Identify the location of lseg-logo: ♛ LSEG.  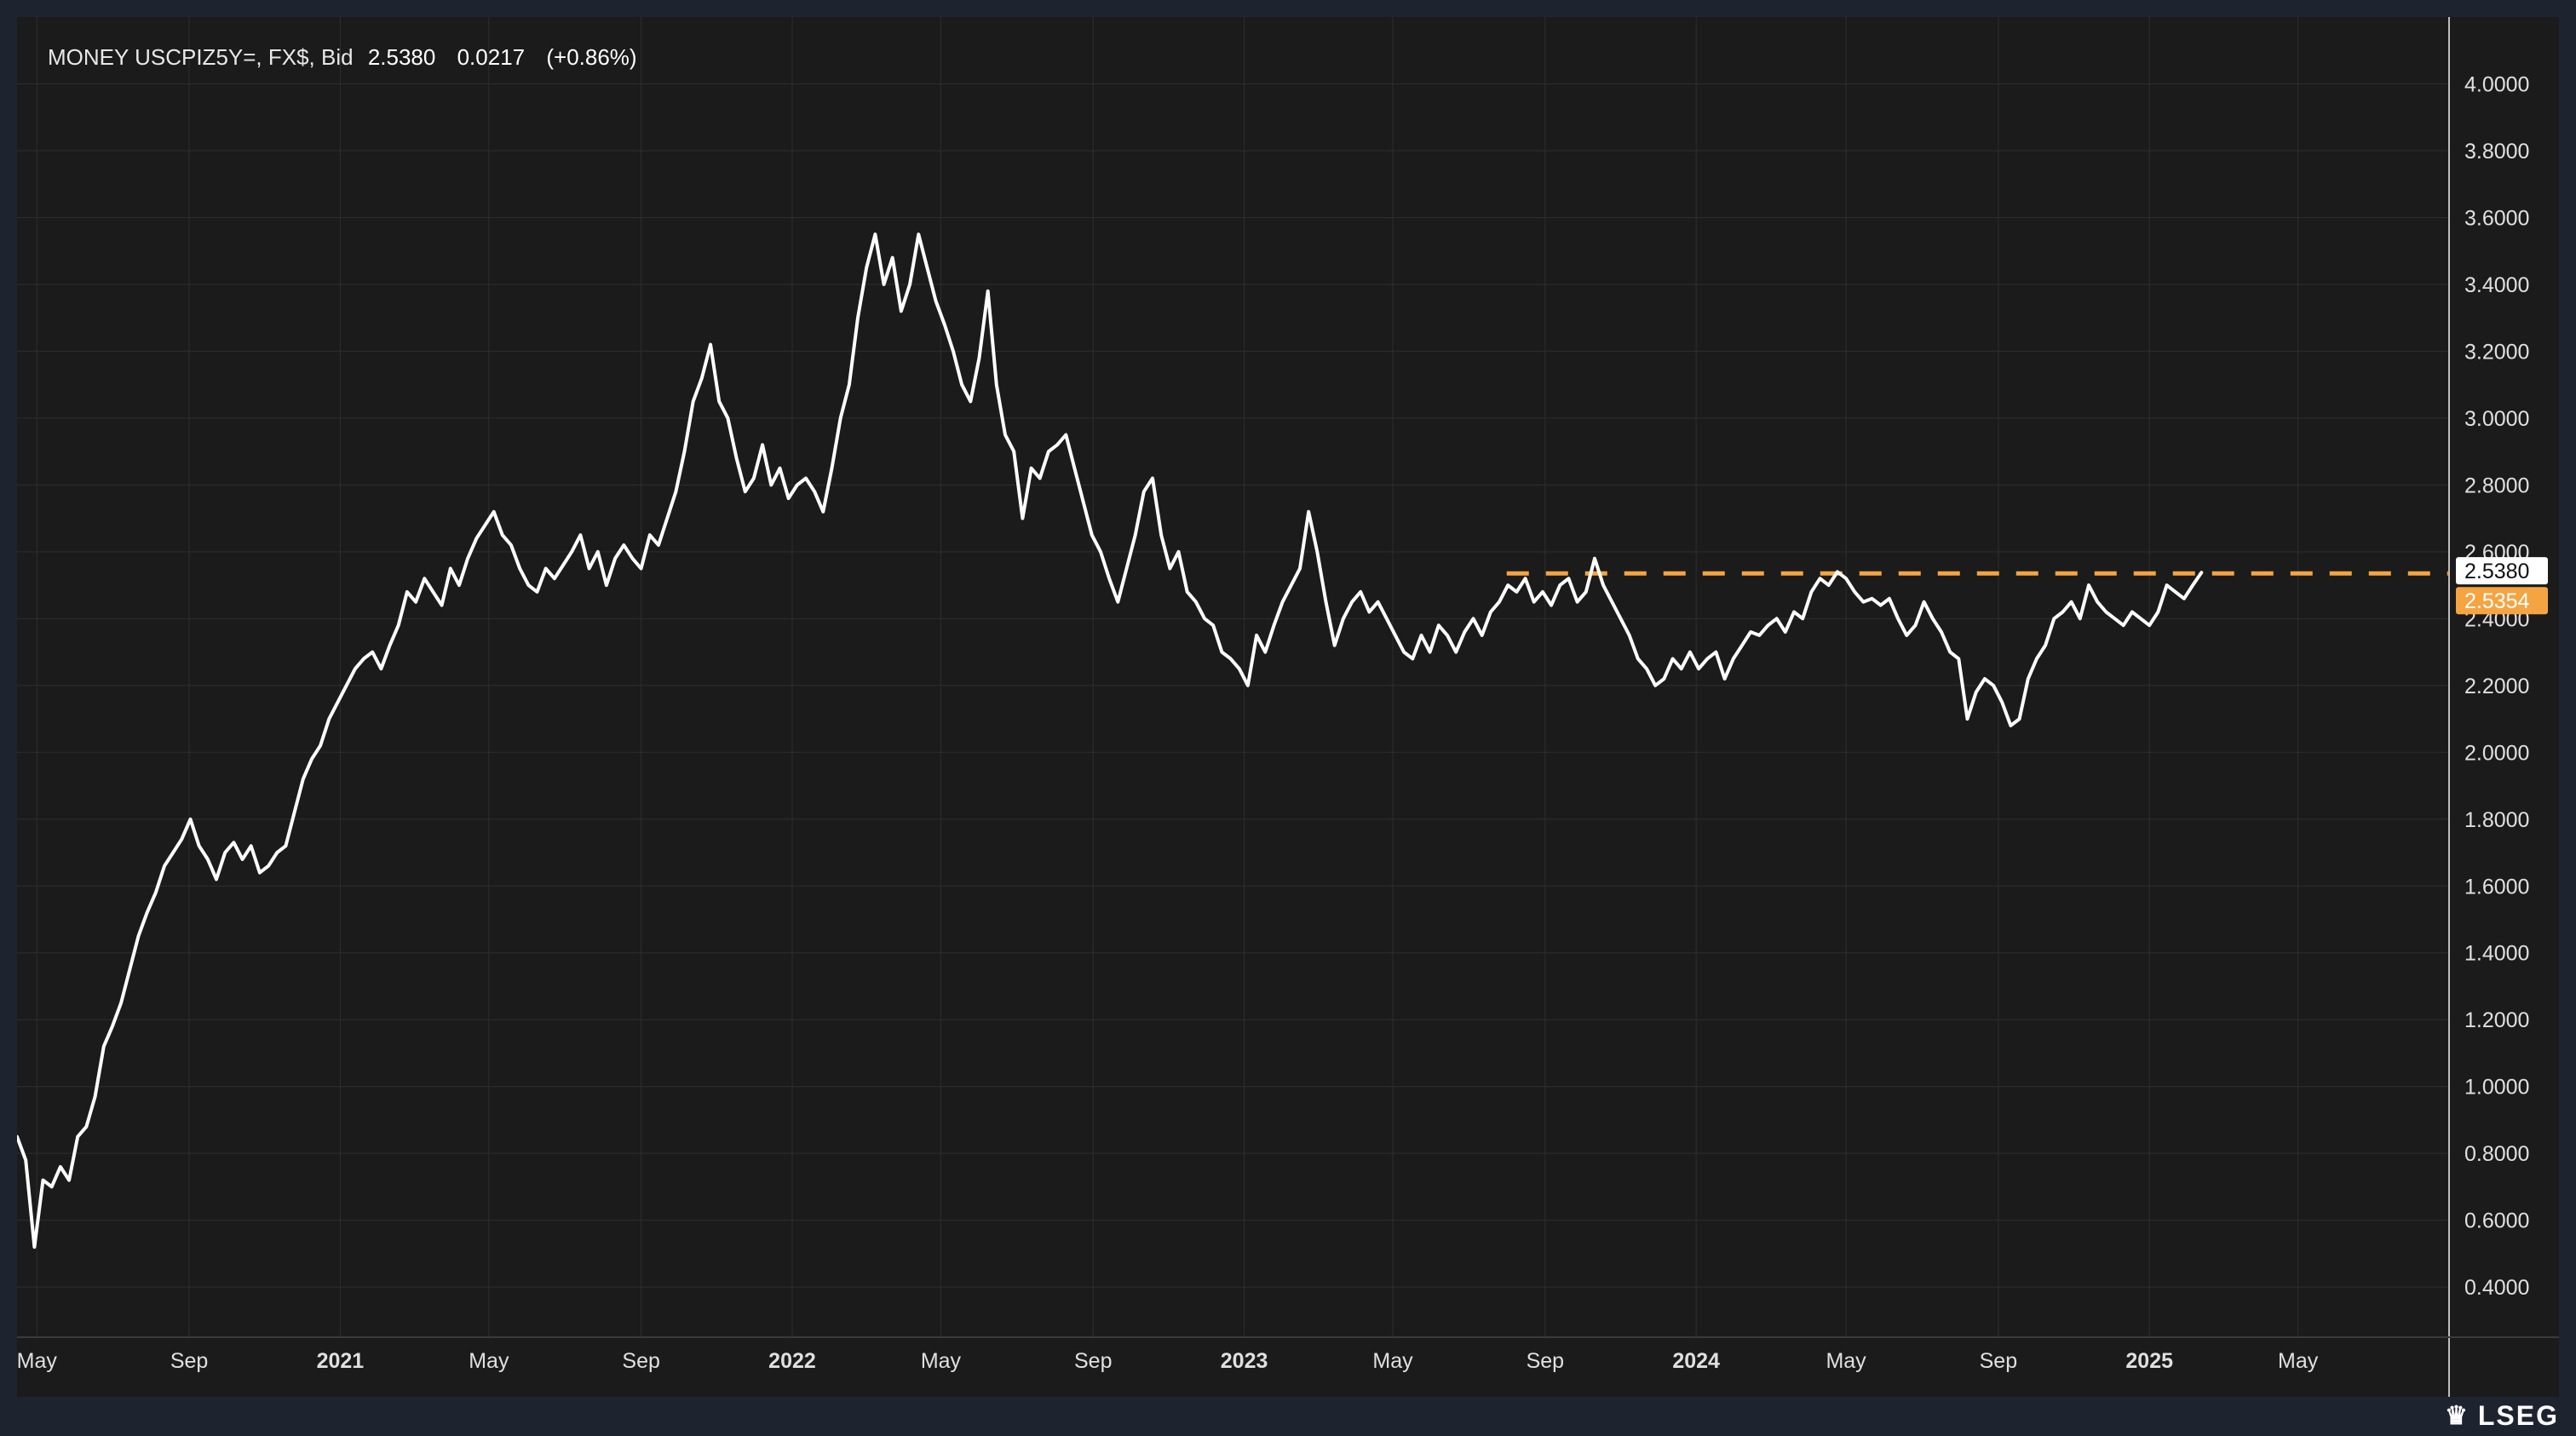
(2502, 1416).